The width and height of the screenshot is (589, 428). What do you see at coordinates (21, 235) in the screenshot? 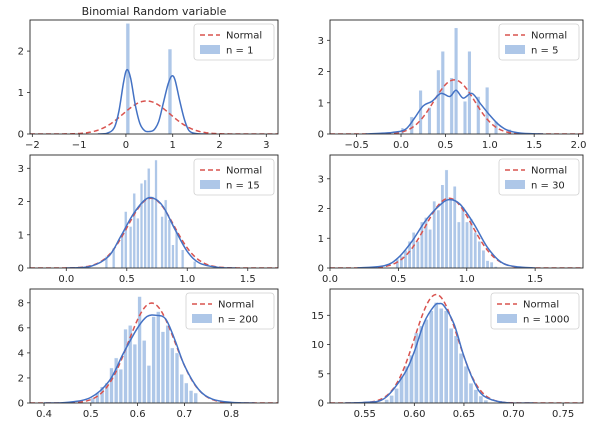
I see `y-tick-label: 1` at bounding box center [21, 235].